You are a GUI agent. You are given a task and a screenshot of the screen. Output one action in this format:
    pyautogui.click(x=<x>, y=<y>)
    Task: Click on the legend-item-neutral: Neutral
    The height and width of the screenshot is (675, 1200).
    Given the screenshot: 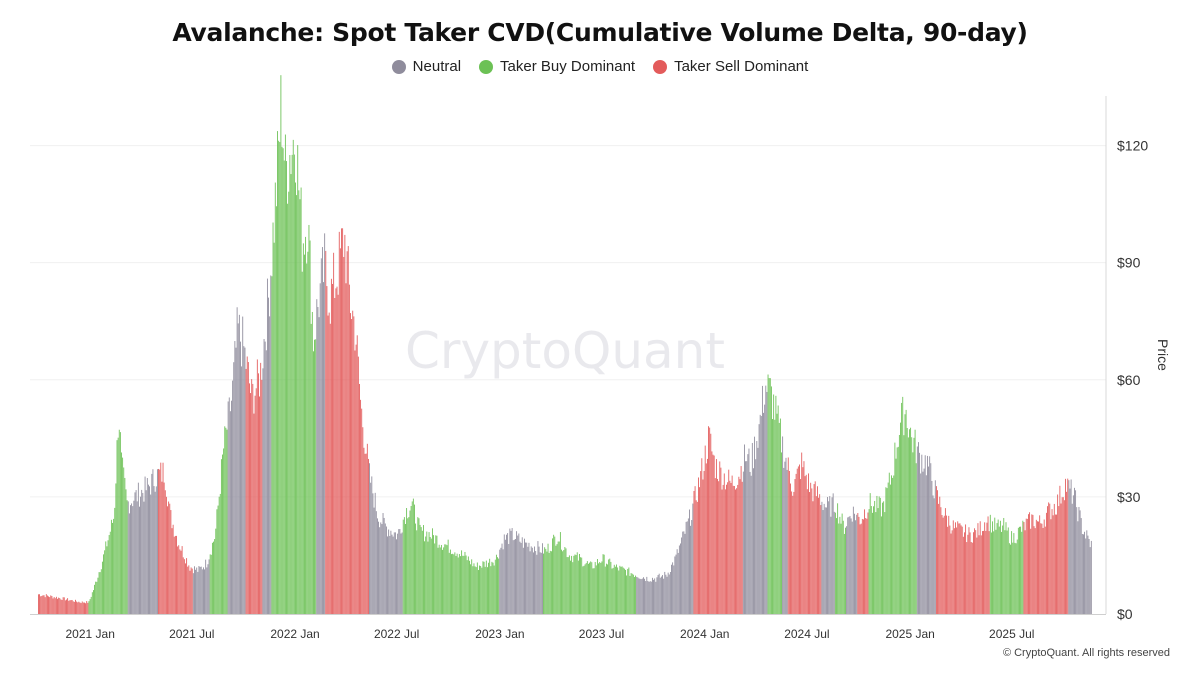 What is the action you would take?
    pyautogui.click(x=426, y=66)
    